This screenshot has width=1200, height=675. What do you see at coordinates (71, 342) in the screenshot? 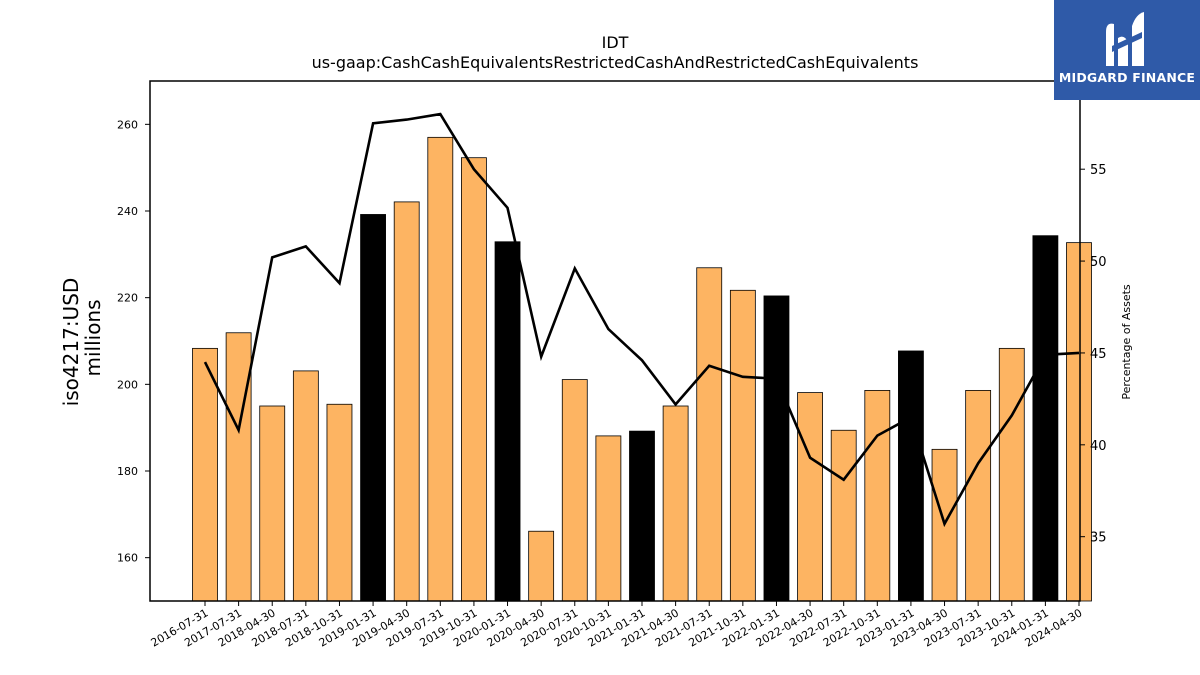
I see `y-axis-label: iso4217:USD` at bounding box center [71, 342].